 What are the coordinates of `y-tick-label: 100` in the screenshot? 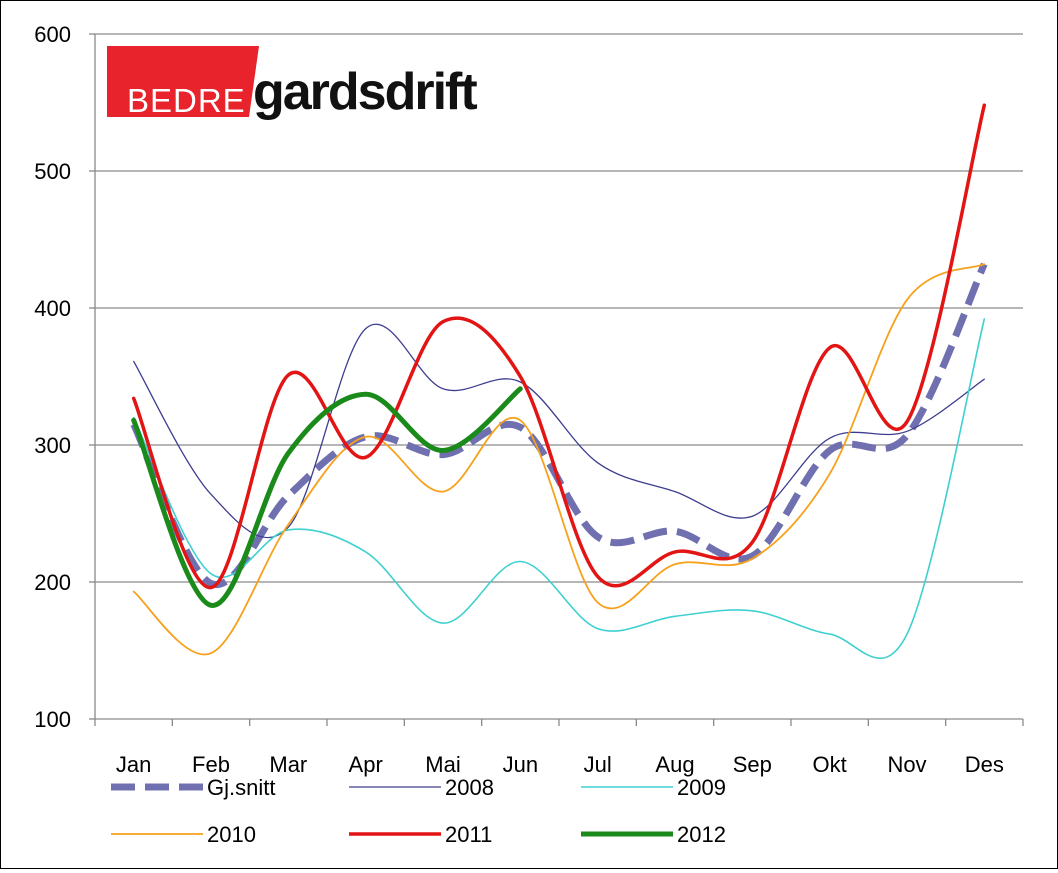 It's located at (52, 719).